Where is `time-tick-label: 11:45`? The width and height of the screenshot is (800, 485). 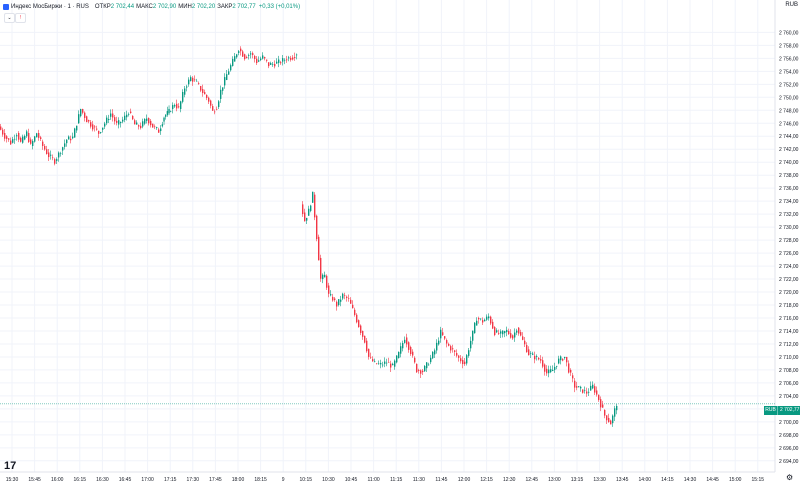
time-tick-label: 11:45 is located at coordinates (441, 480).